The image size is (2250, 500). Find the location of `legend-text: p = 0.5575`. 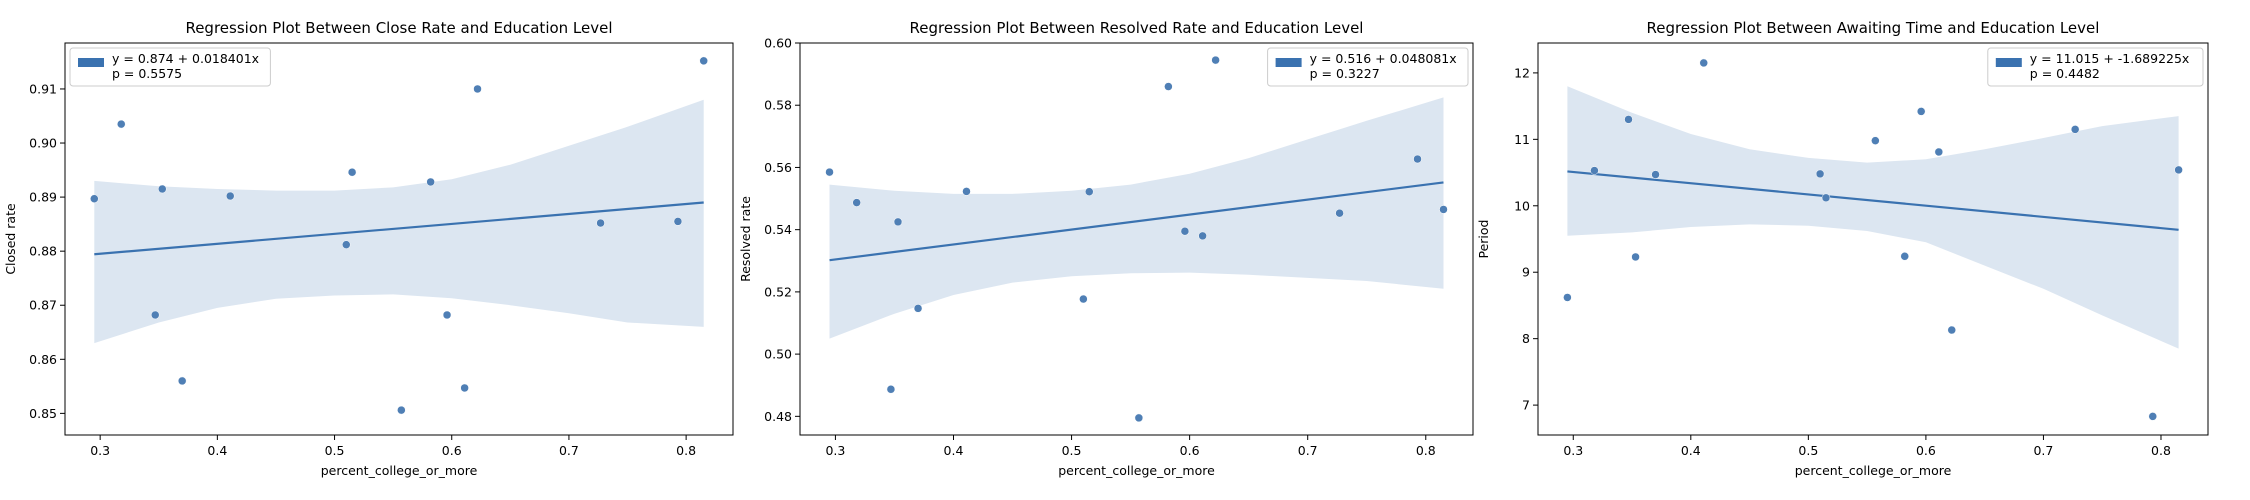

legend-text: p = 0.5575 is located at coordinates (147, 73).